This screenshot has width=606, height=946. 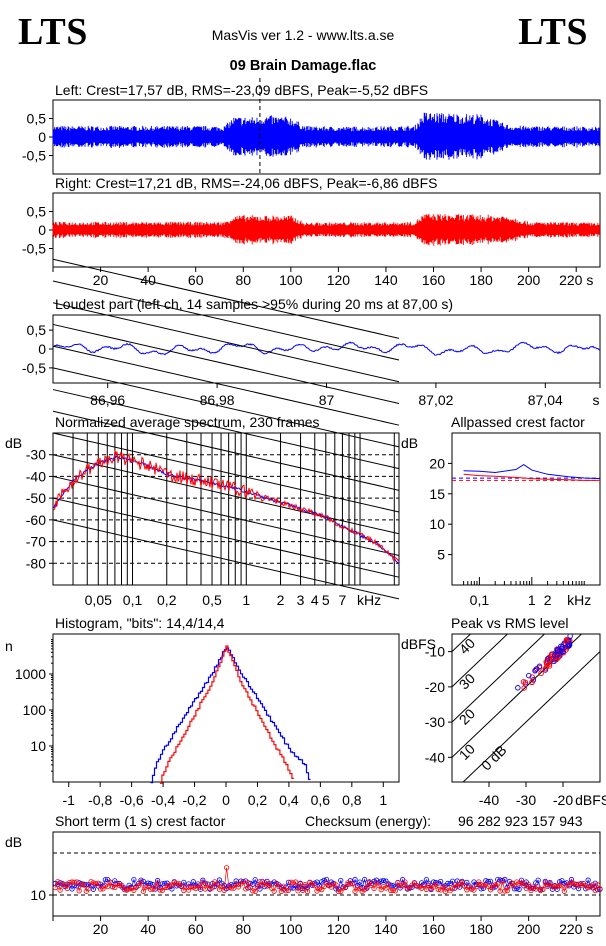 What do you see at coordinates (148, 929) in the screenshot?
I see `short-term-crest-xtick-label: 40` at bounding box center [148, 929].